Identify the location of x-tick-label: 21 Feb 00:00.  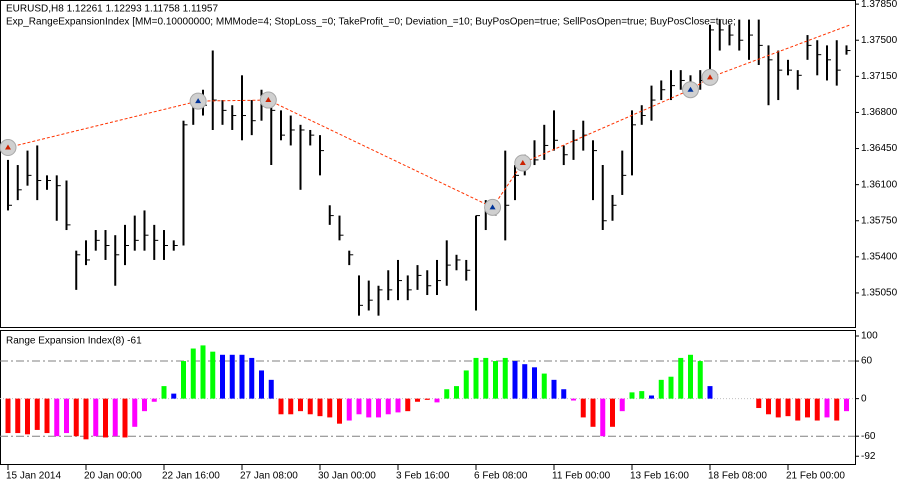
(815, 476).